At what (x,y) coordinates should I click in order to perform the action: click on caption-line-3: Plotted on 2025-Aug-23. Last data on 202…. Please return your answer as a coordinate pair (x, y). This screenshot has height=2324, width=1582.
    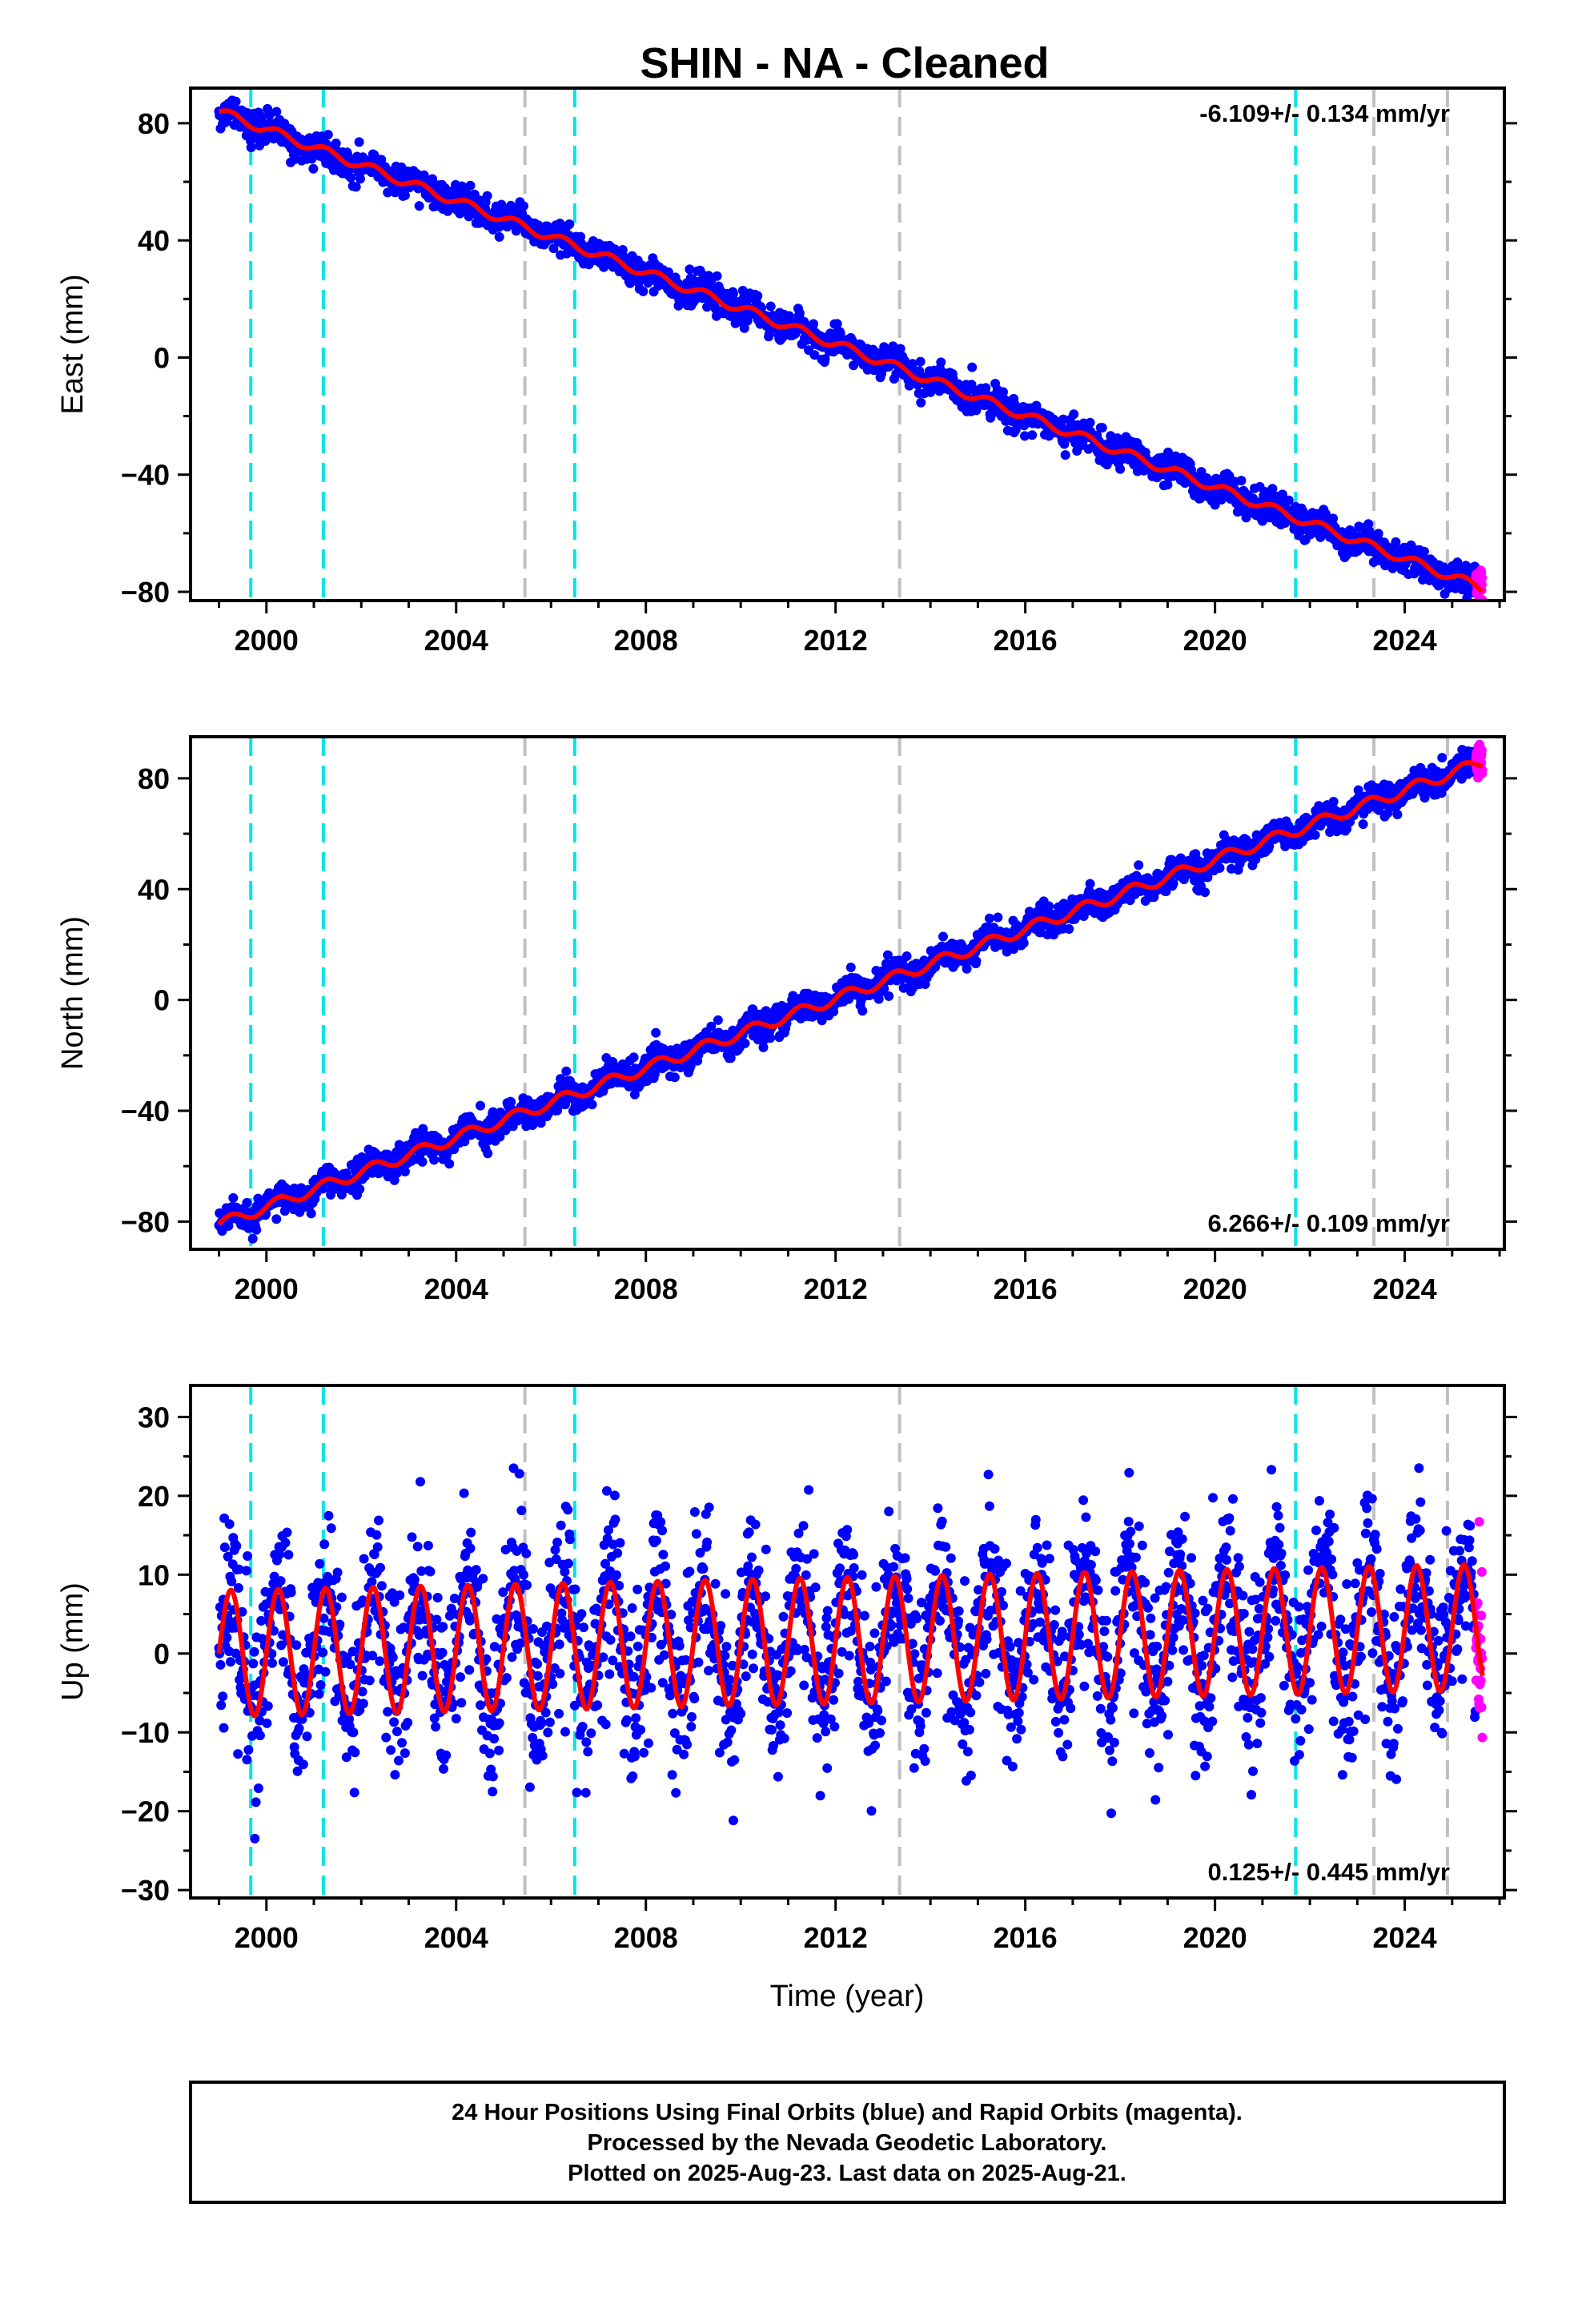
    Looking at the image, I should click on (847, 2173).